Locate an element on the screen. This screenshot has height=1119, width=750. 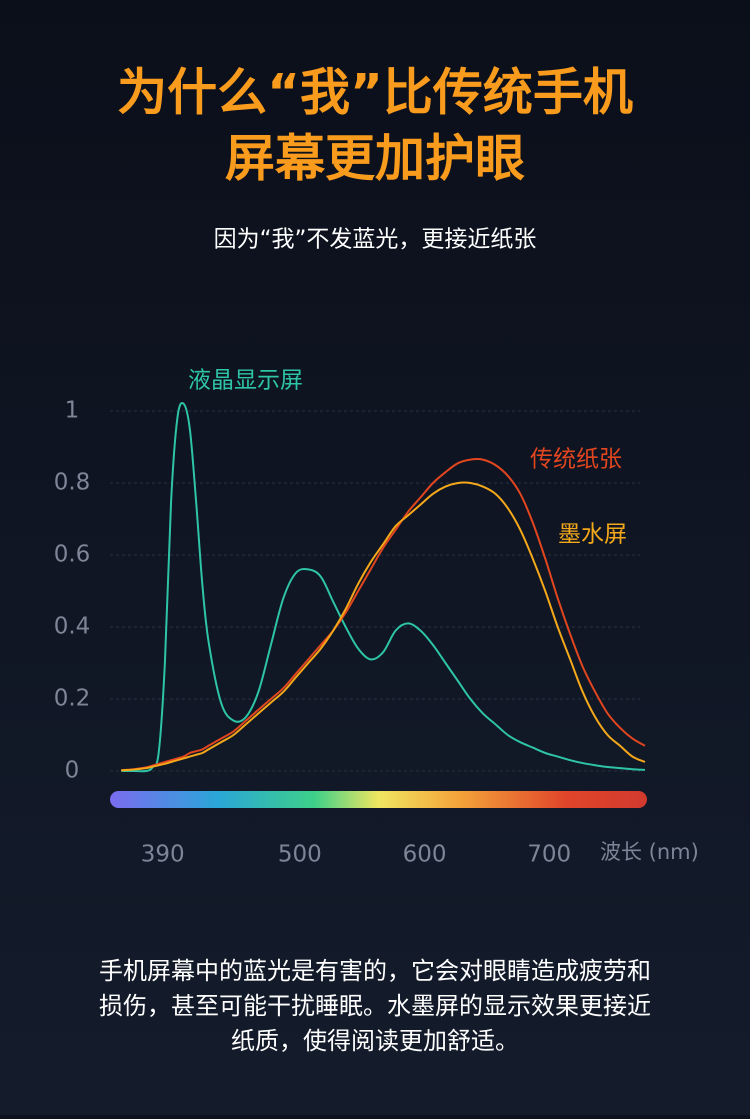
series-label: 液晶显示屏 is located at coordinates (245, 381).